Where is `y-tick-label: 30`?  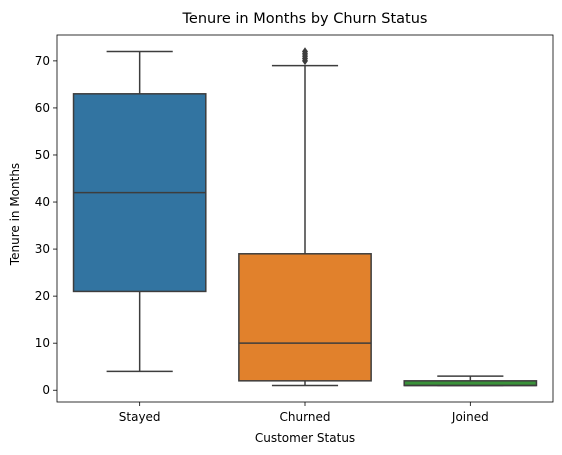
y-tick-label: 30 is located at coordinates (42, 249).